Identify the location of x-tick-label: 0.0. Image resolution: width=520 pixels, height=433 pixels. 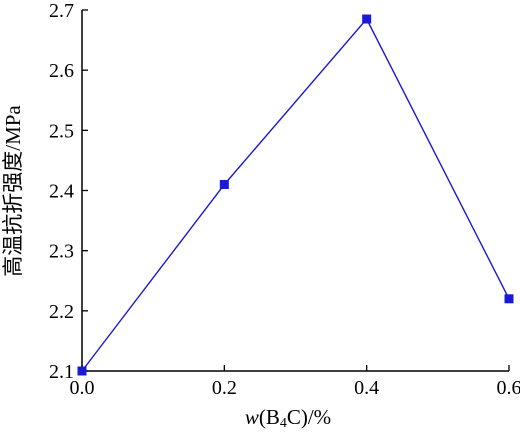
(82, 388).